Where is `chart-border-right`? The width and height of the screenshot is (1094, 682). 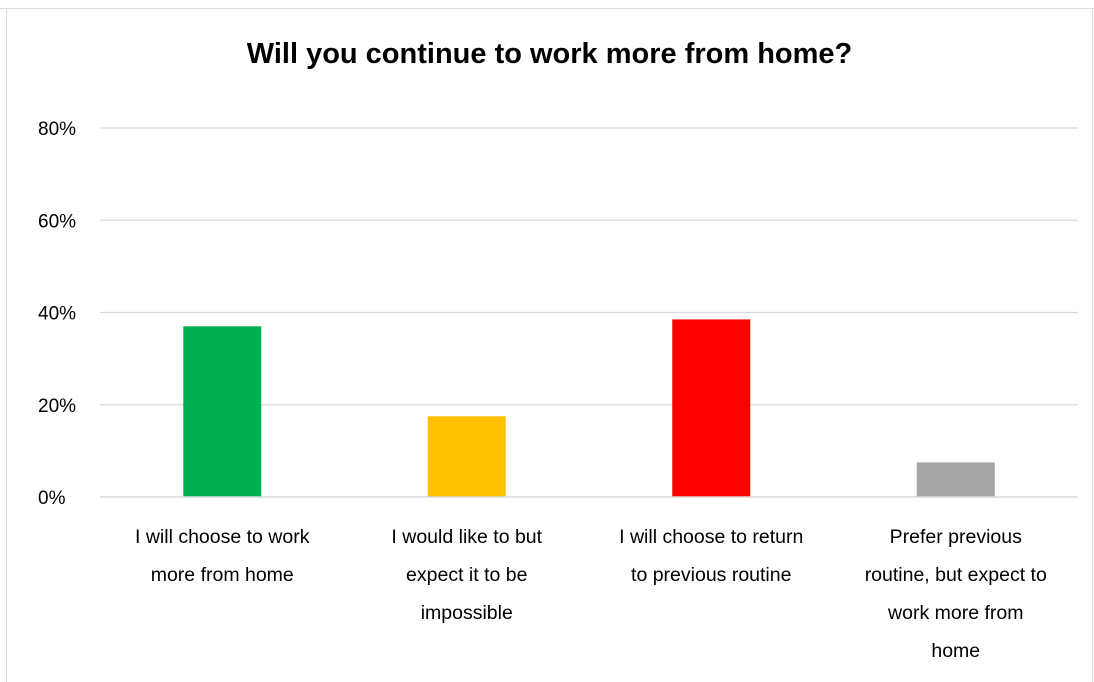 chart-border-right is located at coordinates (1092, 345).